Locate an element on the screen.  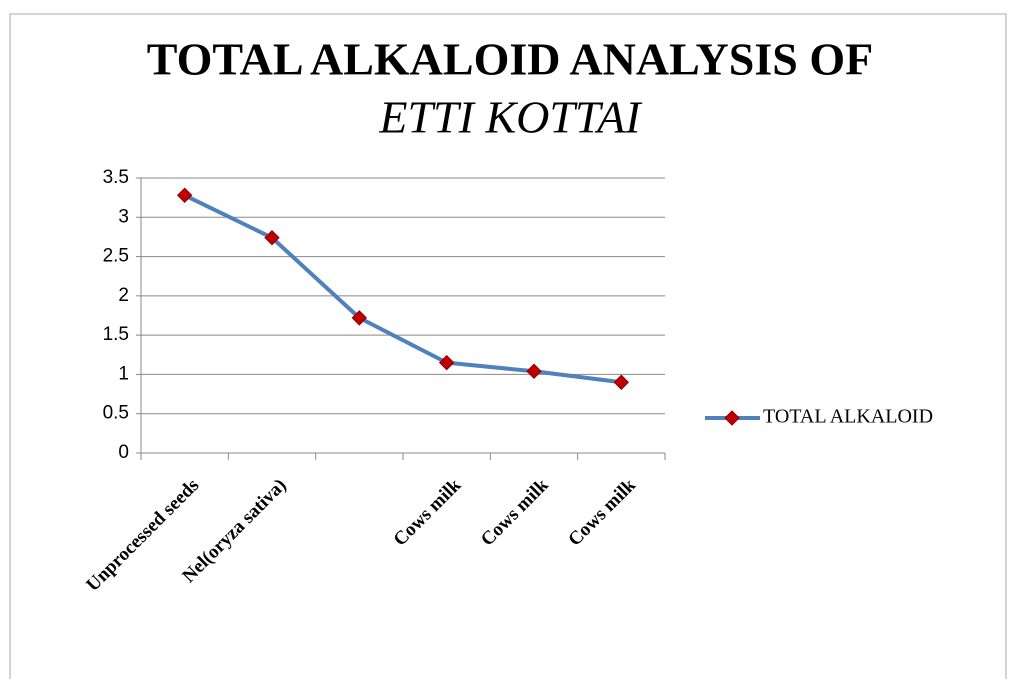
y-tick-label: 1.5 is located at coordinates (116, 334).